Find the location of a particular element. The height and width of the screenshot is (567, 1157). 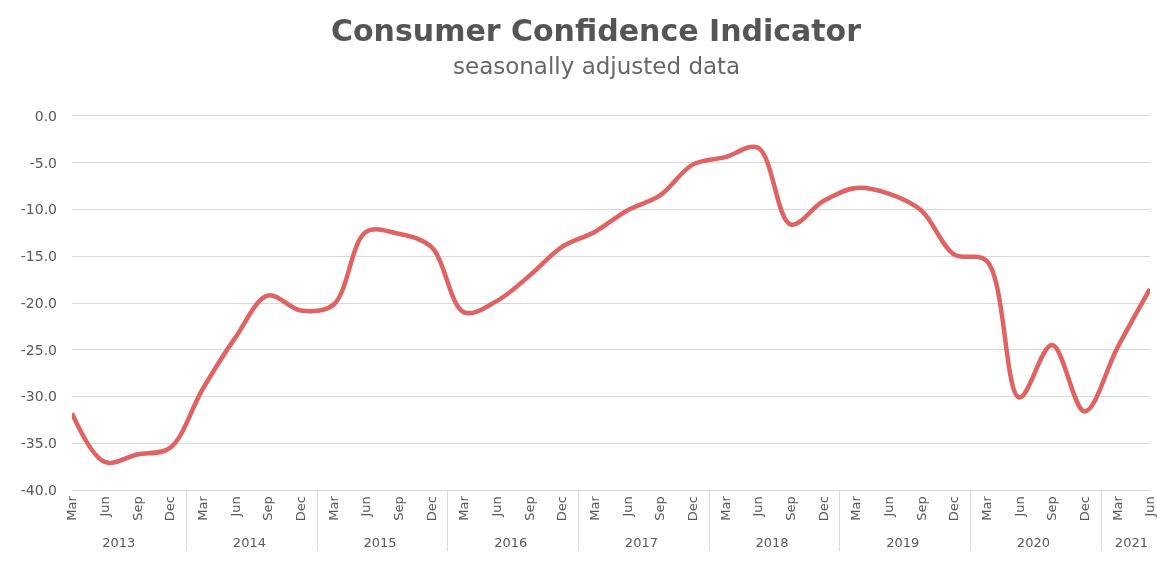

text: 2015 is located at coordinates (380, 543).